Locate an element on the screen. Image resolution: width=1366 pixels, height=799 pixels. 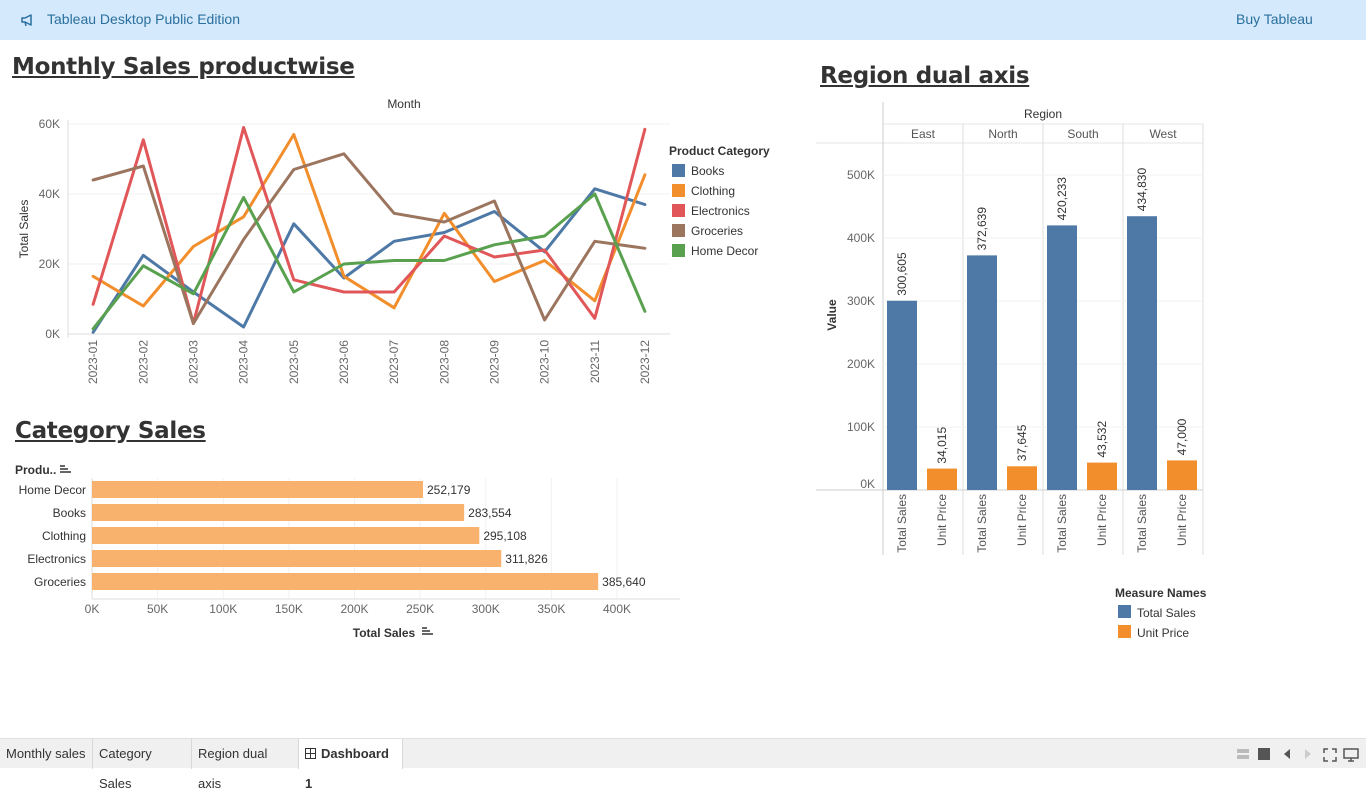
x-tick-label: 50K is located at coordinates (157, 609).